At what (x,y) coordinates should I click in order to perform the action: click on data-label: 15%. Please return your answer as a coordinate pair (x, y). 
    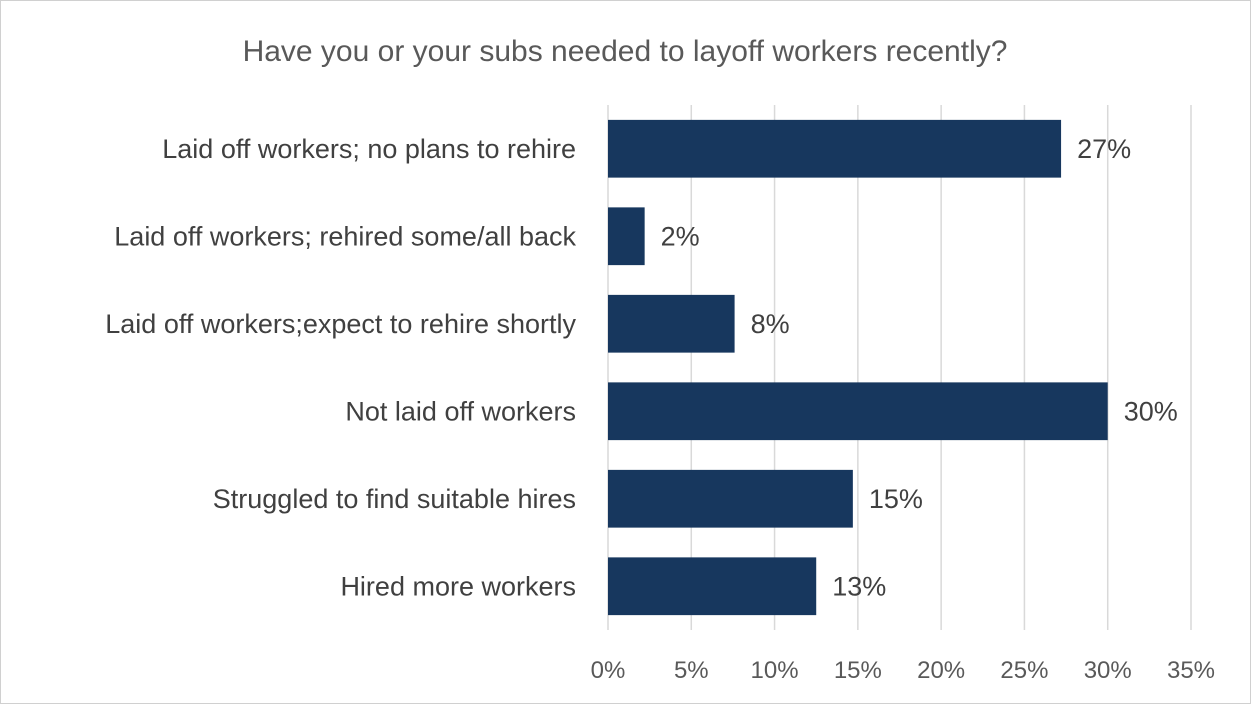
    Looking at the image, I should click on (896, 499).